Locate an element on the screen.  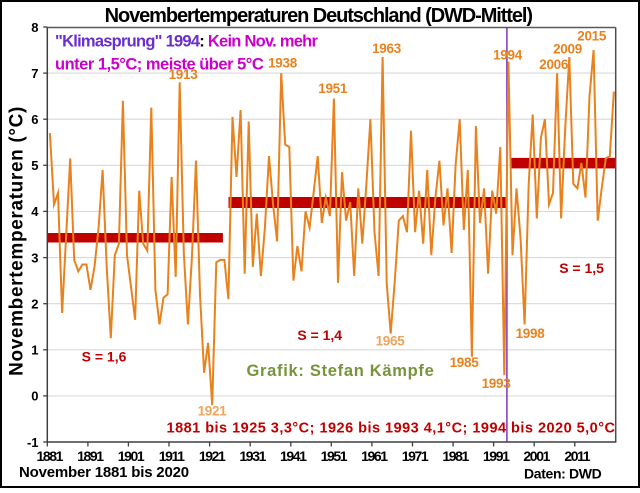
svg-text: 2011 is located at coordinates (577, 456).